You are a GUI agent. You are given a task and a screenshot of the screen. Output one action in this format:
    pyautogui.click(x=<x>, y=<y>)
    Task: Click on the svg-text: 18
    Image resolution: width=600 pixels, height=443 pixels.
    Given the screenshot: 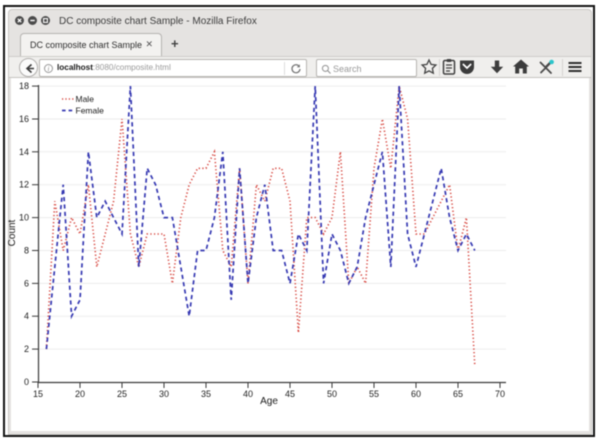 What is the action you would take?
    pyautogui.click(x=24, y=86)
    